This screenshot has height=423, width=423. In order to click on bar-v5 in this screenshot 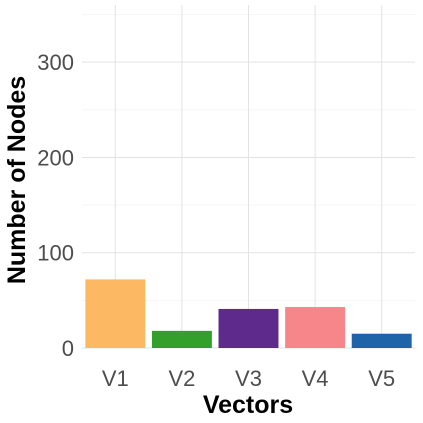, I will do `click(381, 340)`.